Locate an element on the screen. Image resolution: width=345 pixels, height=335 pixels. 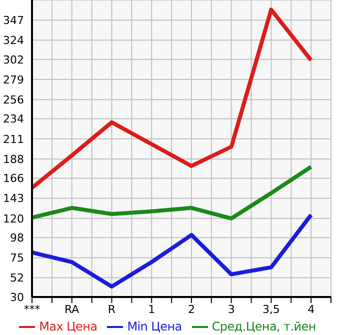
y-tick-label: 211 is located at coordinates (13, 139).